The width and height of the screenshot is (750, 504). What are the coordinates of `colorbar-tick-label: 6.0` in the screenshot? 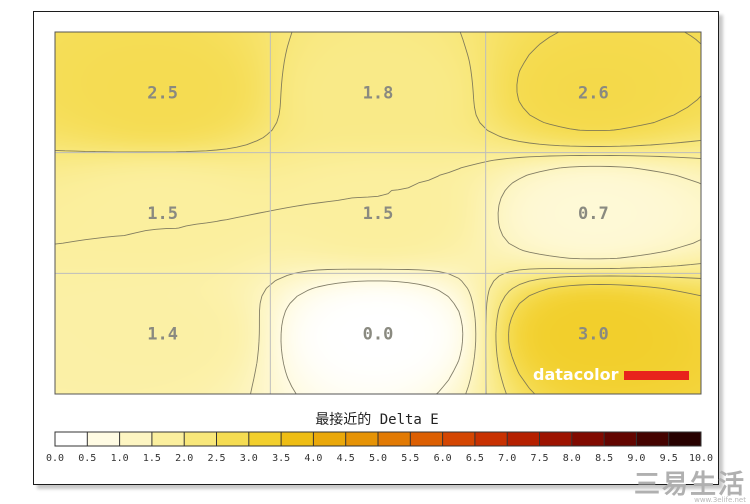 It's located at (443, 458).